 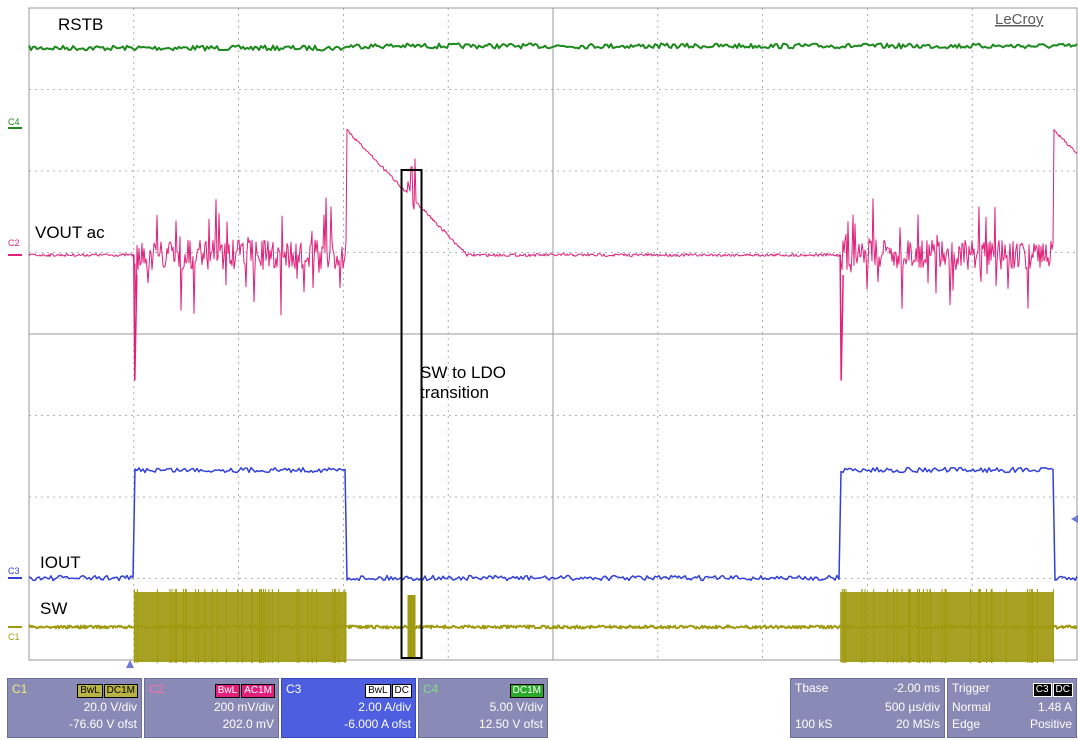 I want to click on c3-scale: 2.00 A/div, so click(x=384, y=707).